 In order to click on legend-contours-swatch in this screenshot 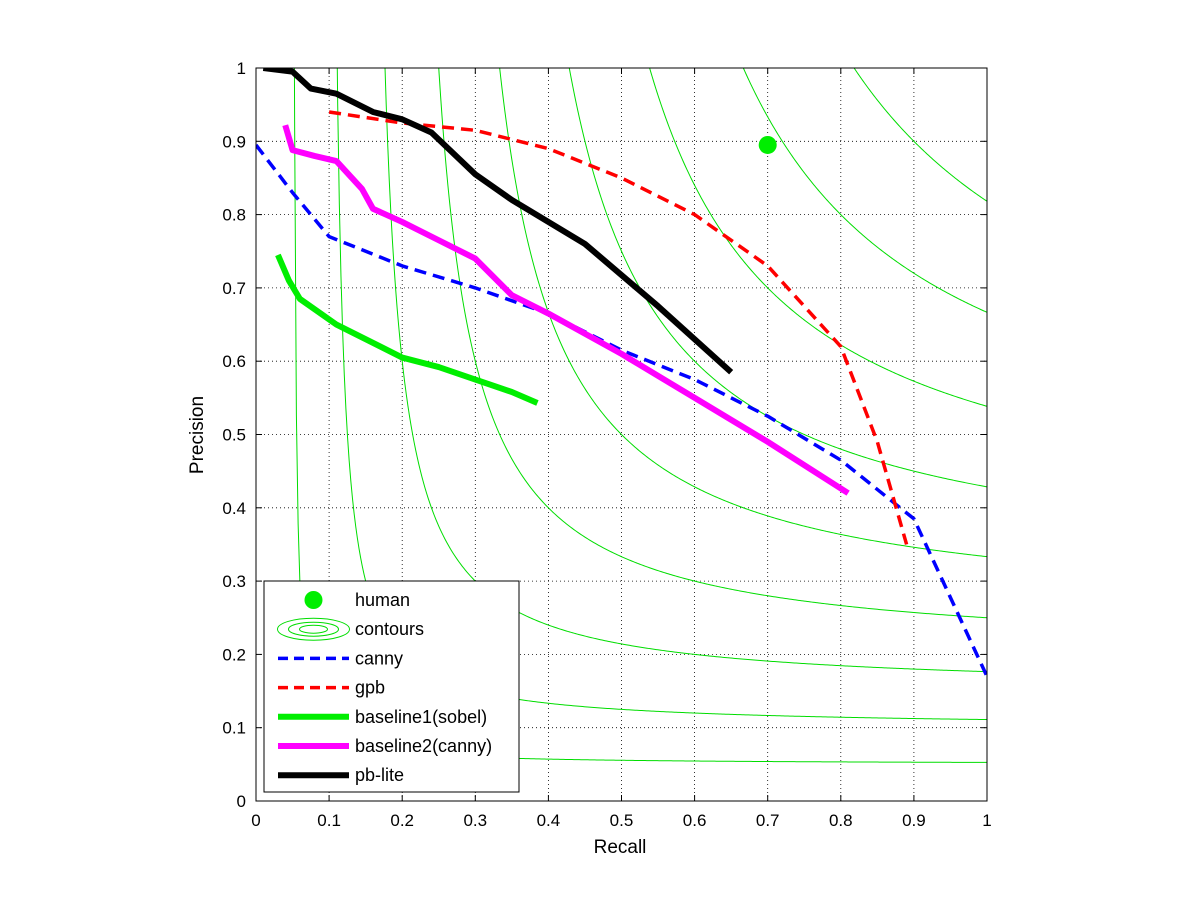, I will do `click(313, 629)`.